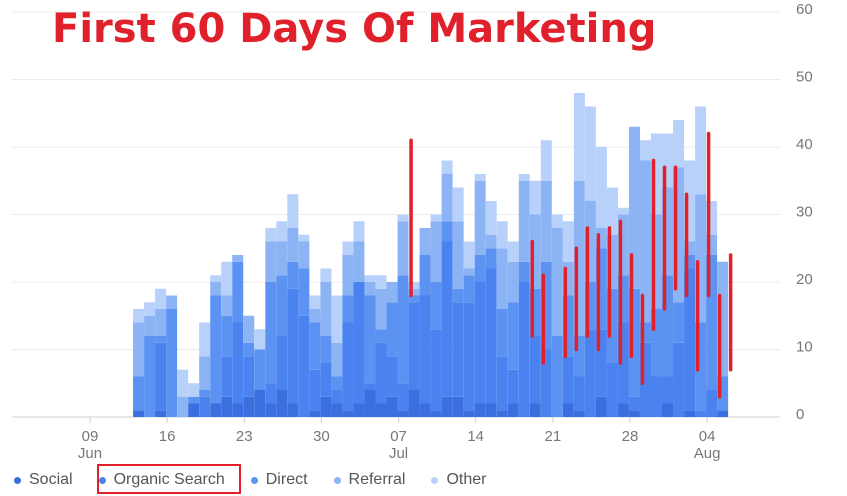 The image size is (847, 496). I want to click on legend-label: Direct, so click(286, 479).